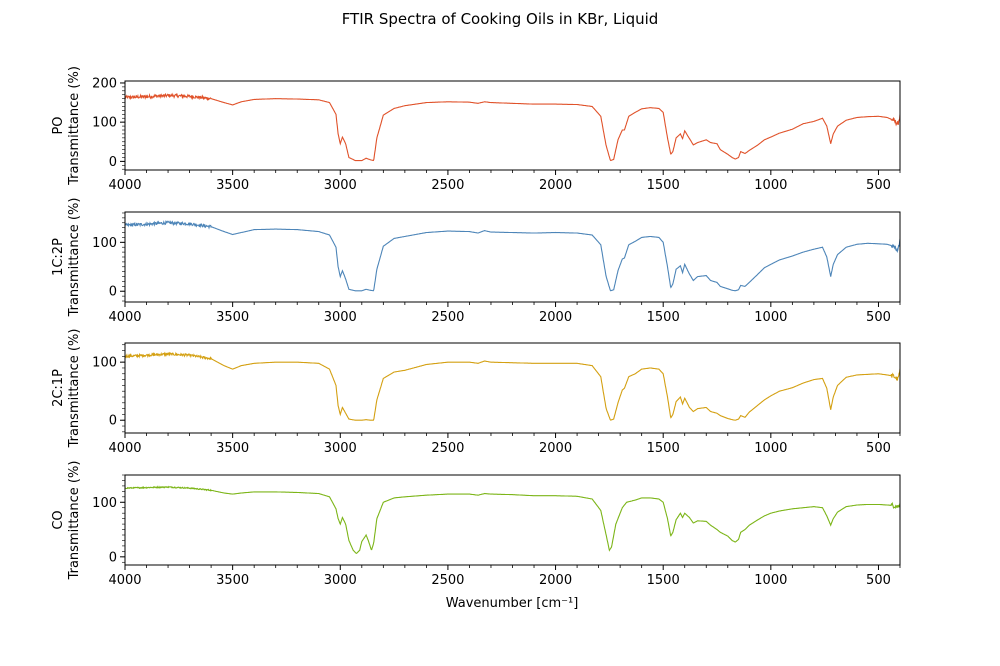  Describe the element at coordinates (512, 603) in the screenshot. I see `x-axis-title: Wavenumber [cm⁻¹]` at that location.